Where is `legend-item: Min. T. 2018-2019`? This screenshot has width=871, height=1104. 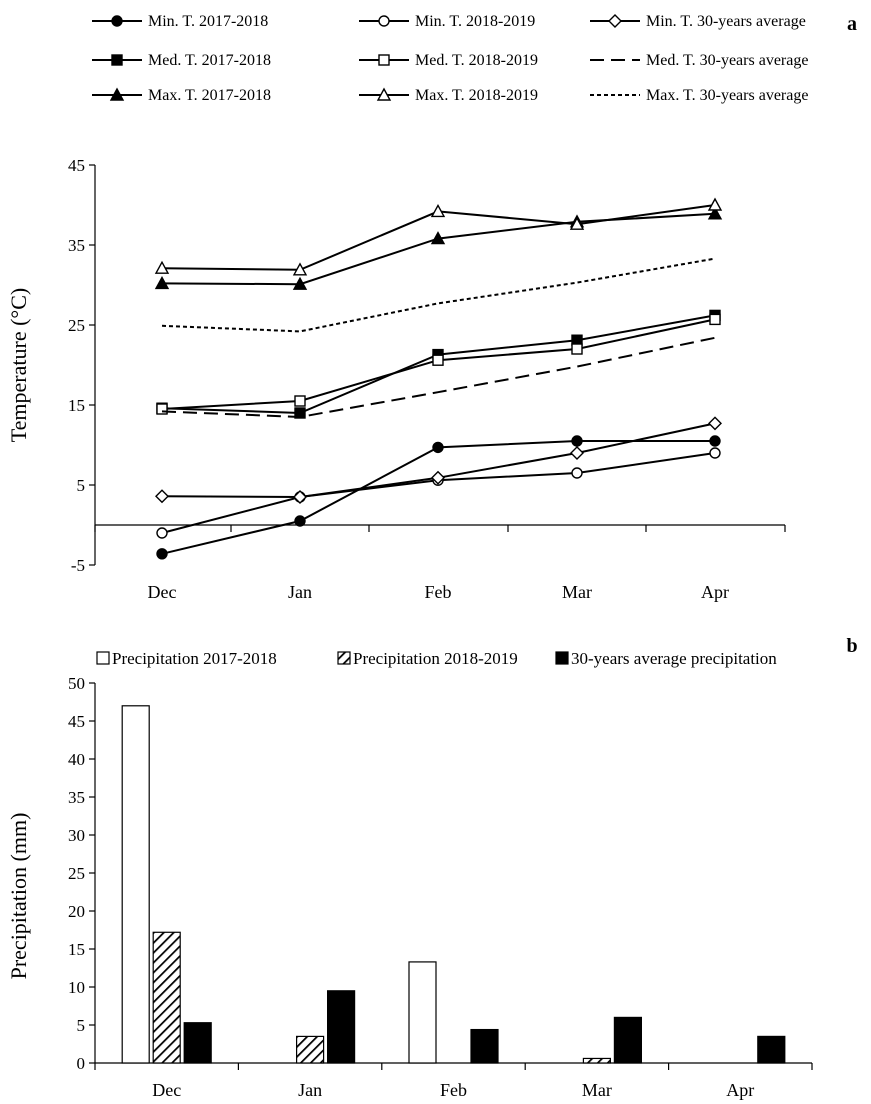
legend-item: Min. T. 2018-2019 is located at coordinates (447, 21).